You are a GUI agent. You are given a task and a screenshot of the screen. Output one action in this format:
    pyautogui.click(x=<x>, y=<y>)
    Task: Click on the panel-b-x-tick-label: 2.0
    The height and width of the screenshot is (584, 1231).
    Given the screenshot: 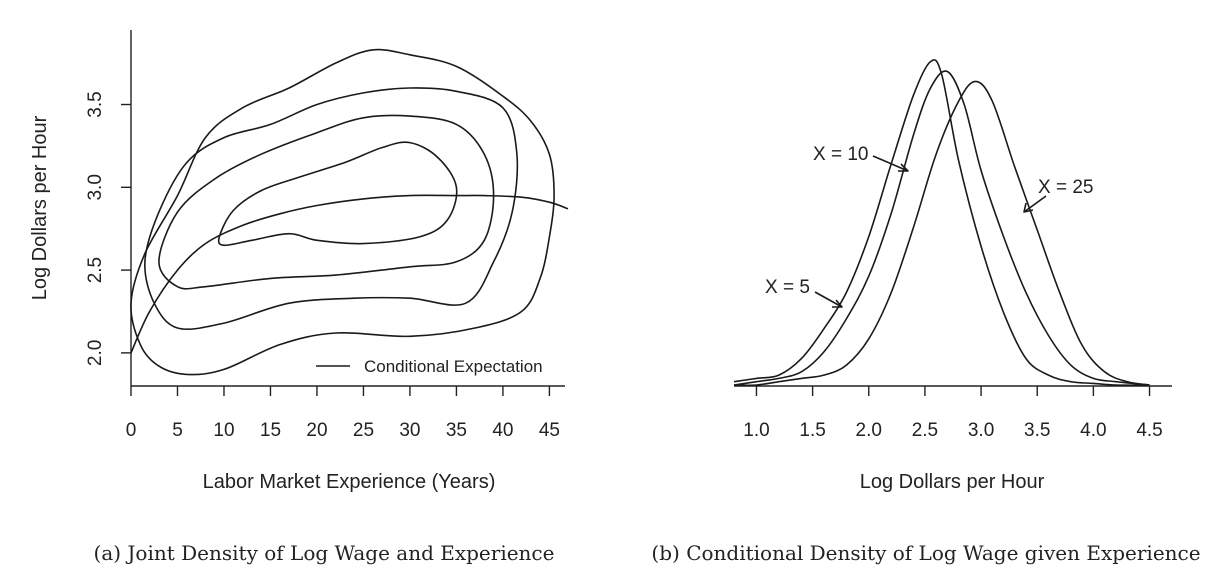 What is the action you would take?
    pyautogui.click(x=869, y=430)
    